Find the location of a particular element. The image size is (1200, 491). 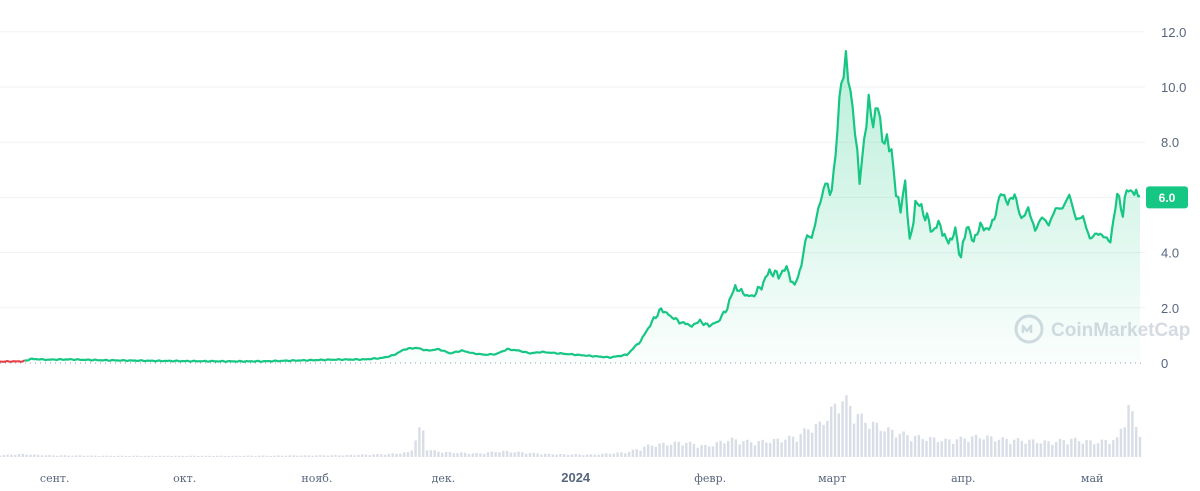

x-tick-label: окт. is located at coordinates (184, 478).